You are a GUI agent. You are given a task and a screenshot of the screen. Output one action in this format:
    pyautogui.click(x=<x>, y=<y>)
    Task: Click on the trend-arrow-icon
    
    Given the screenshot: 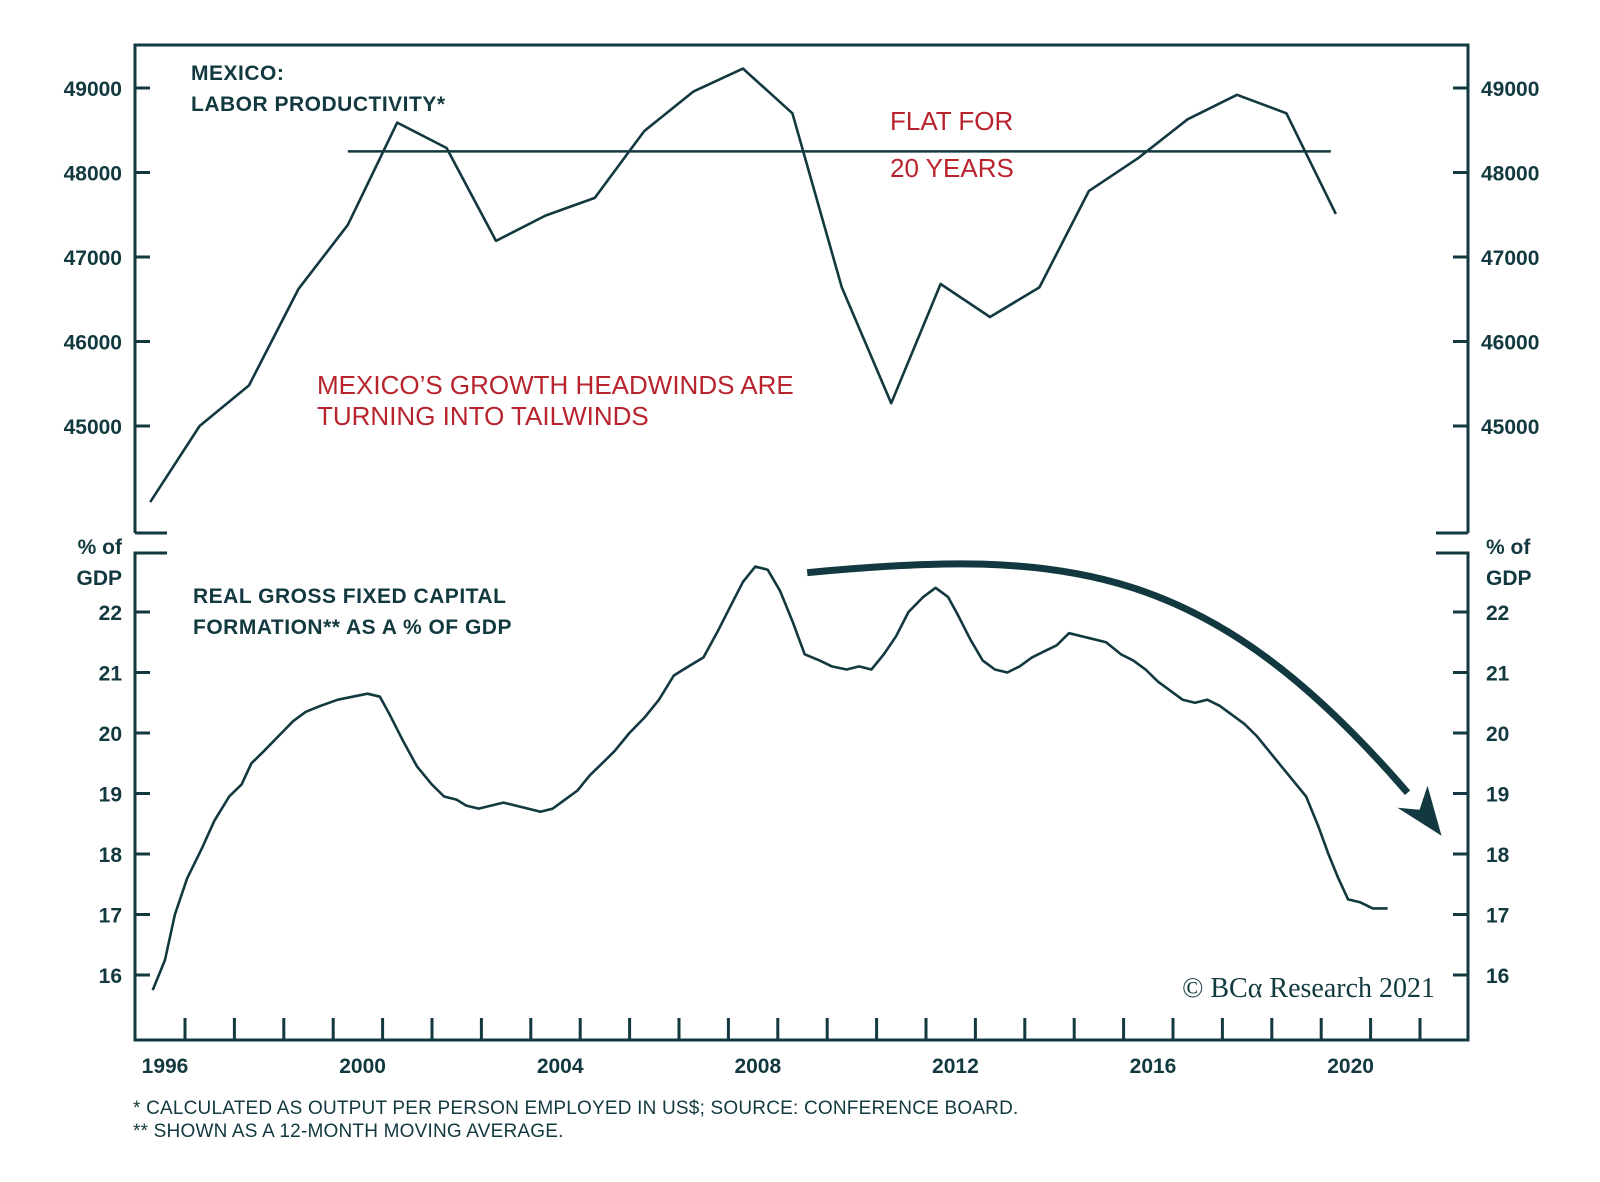 What is the action you would take?
    pyautogui.click(x=1108, y=678)
    